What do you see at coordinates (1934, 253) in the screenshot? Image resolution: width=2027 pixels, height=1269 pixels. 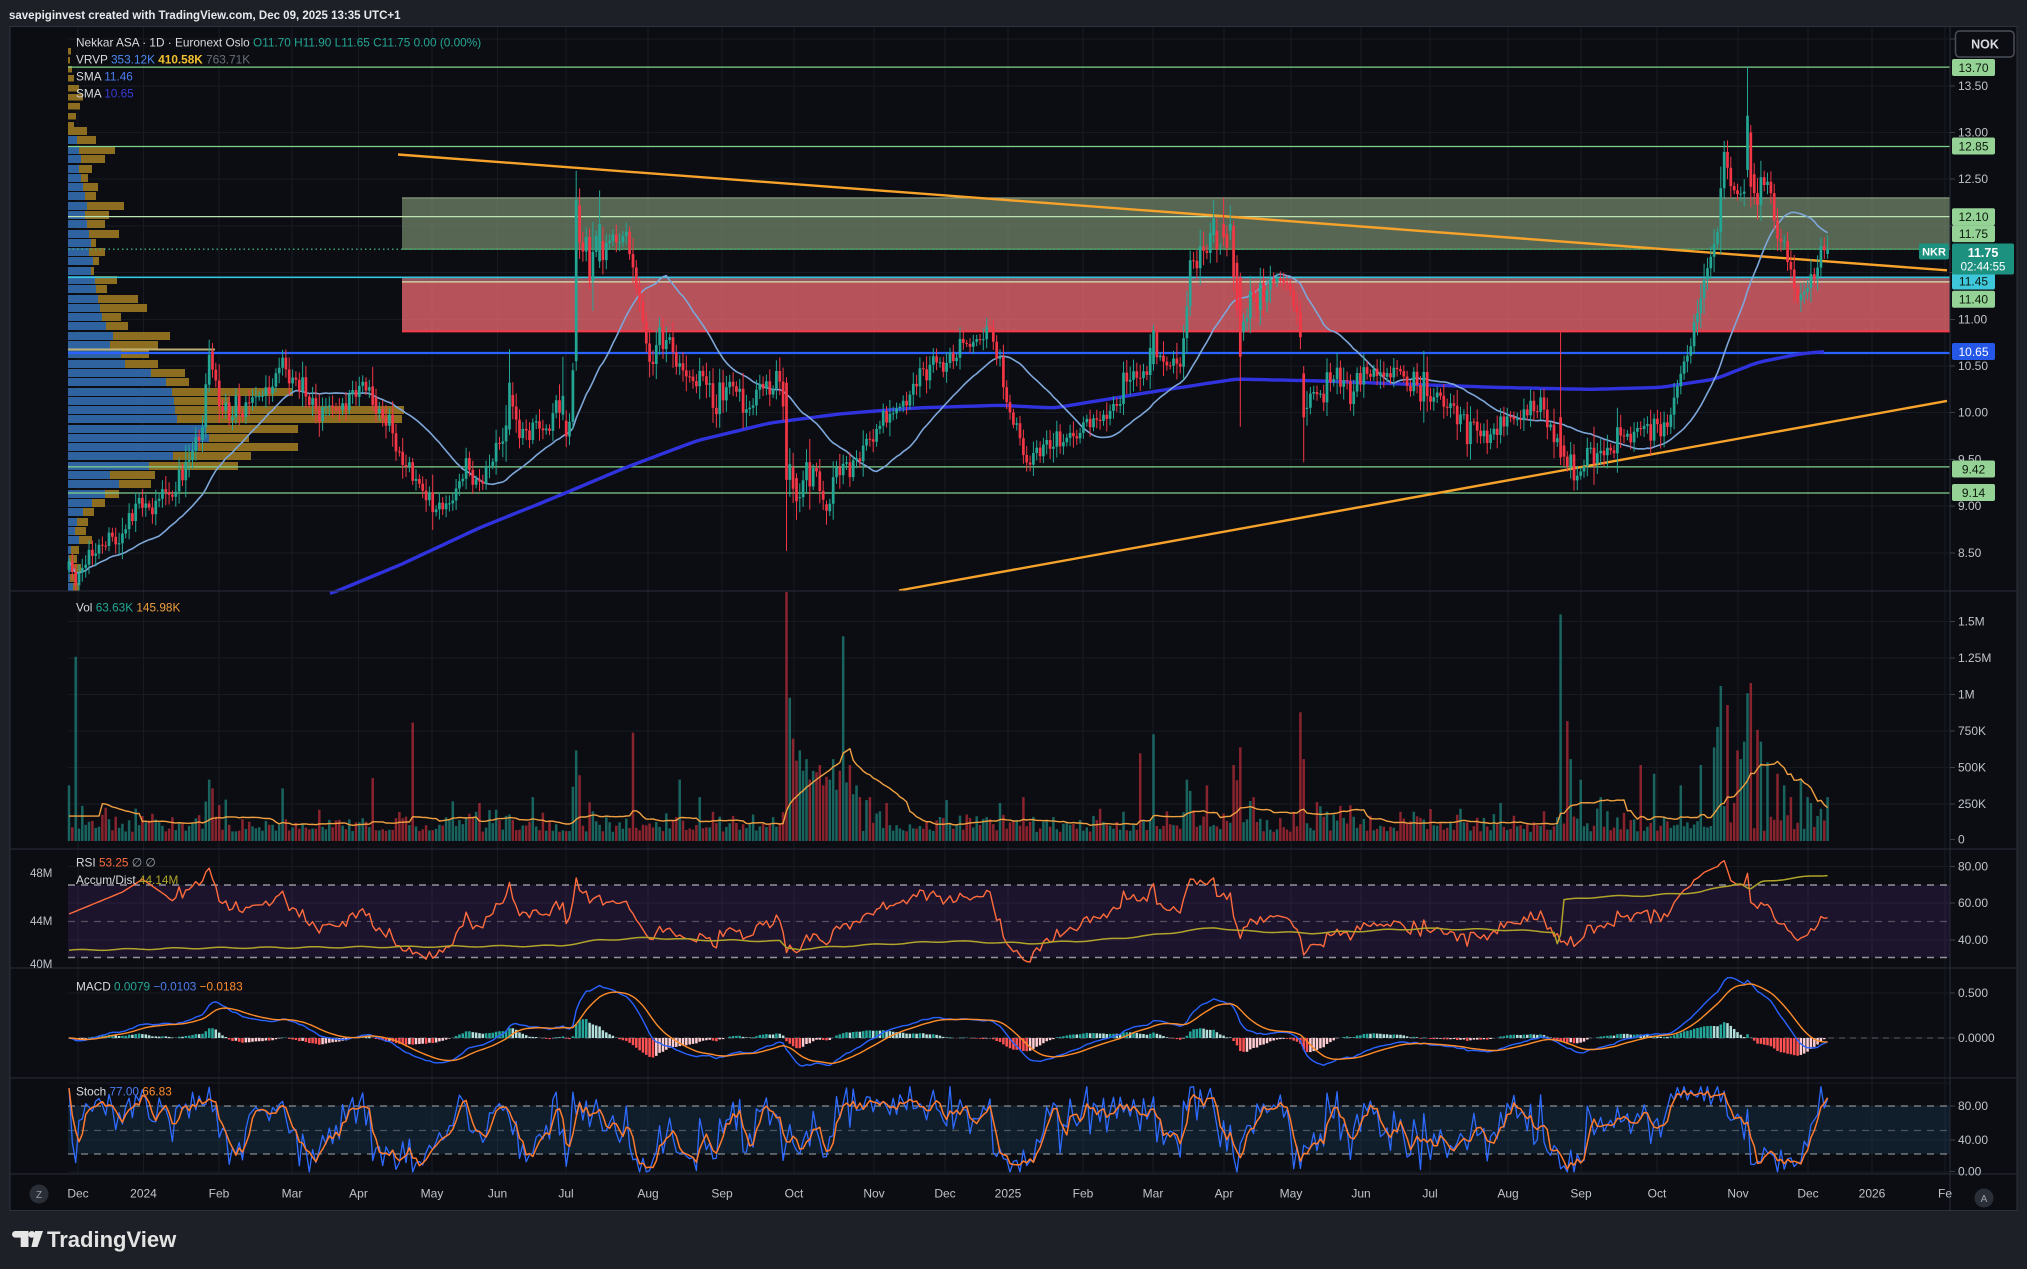 I see `svg-text: NKR` at bounding box center [1934, 253].